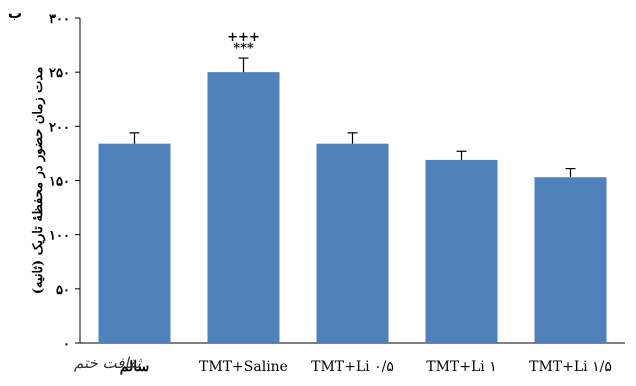 Image resolution: width=636 pixels, height=386 pixels. I want to click on significance-marker: +++, so click(243, 37).